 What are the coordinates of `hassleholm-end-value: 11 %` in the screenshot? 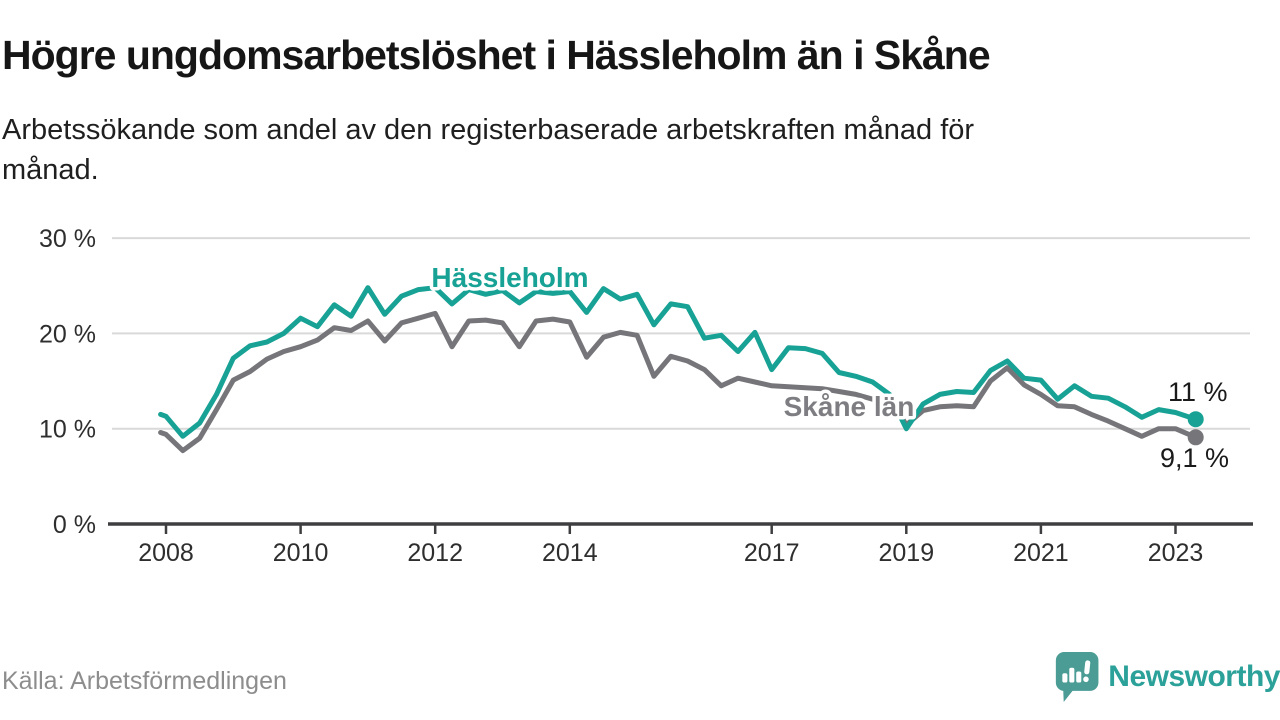 It's located at (1198, 392).